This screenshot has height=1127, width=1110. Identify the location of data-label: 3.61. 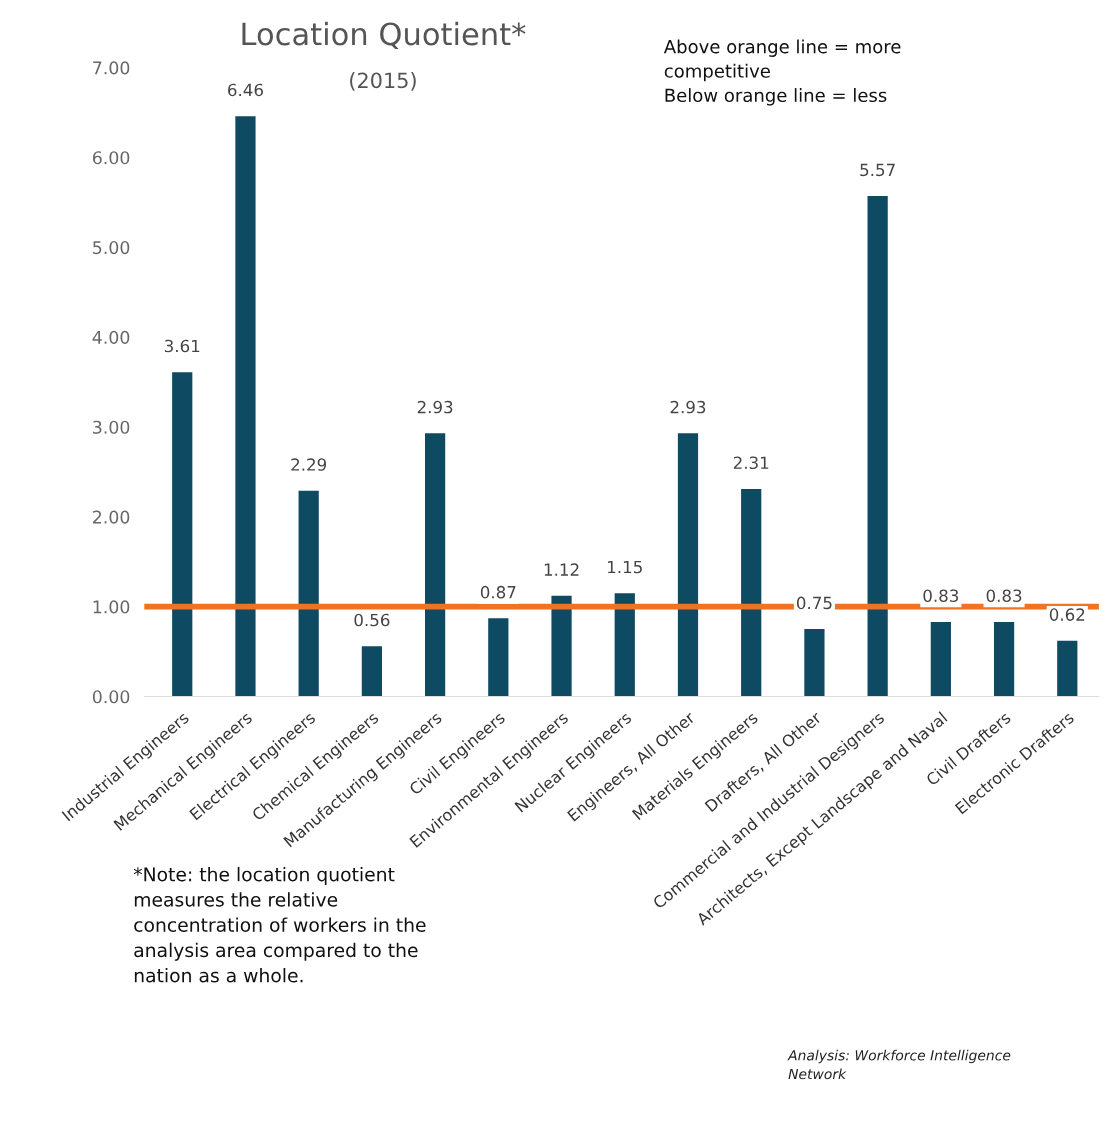
(182, 346).